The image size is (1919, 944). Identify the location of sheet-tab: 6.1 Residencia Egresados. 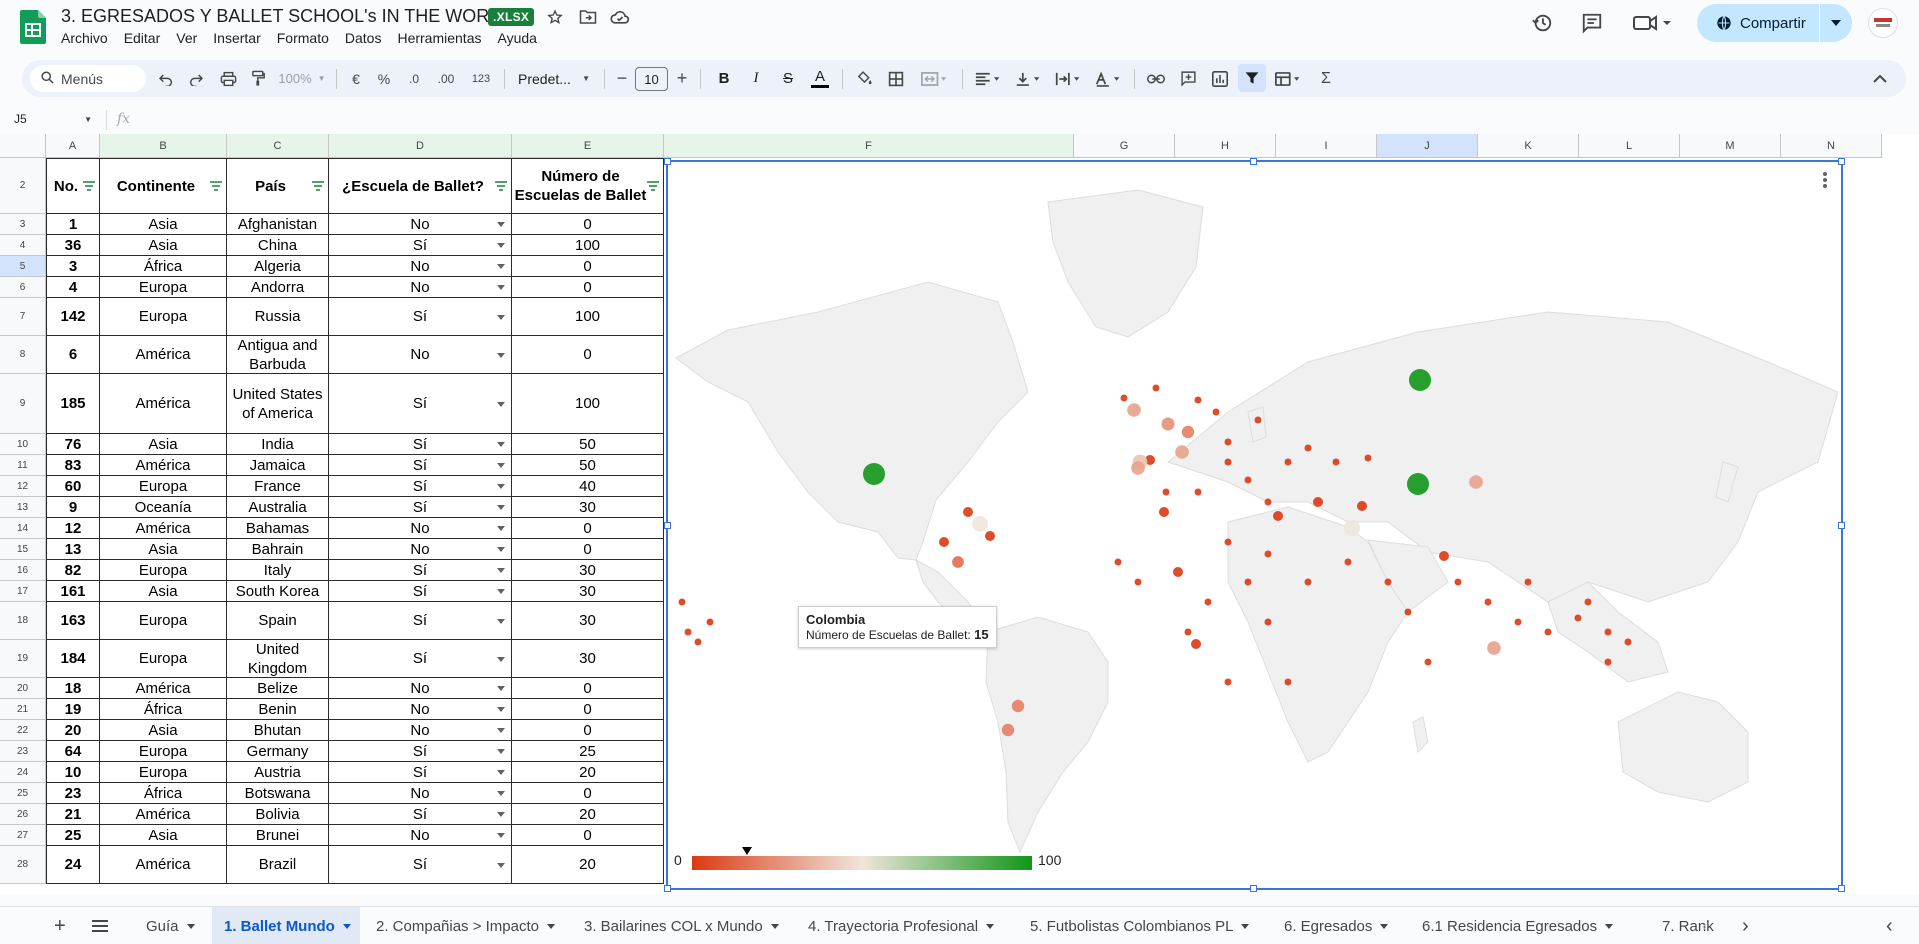
(1526, 925).